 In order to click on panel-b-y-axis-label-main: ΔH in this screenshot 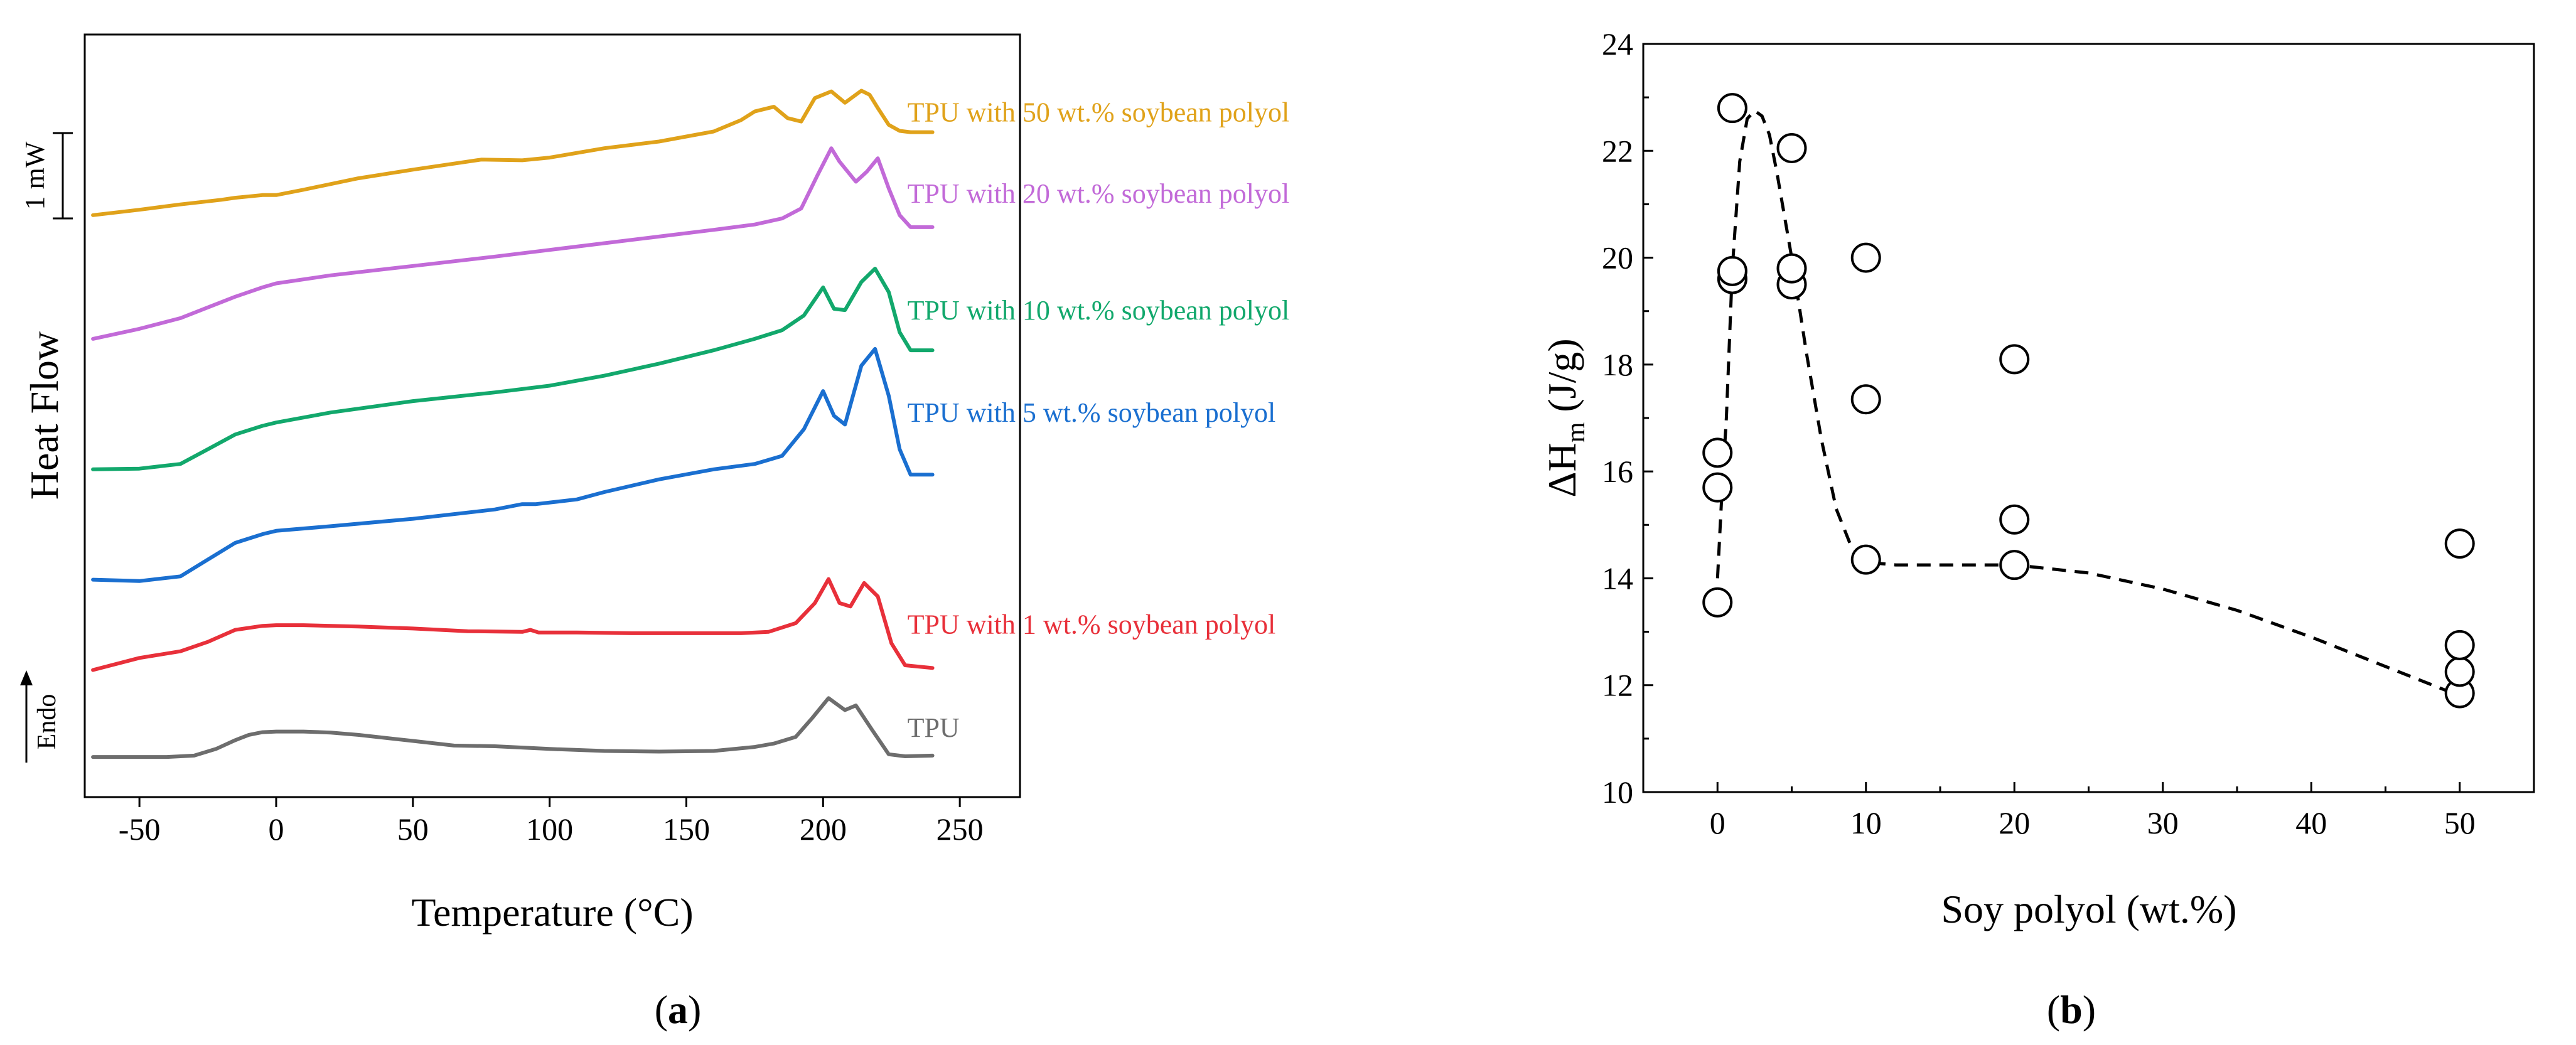, I will do `click(1562, 469)`.